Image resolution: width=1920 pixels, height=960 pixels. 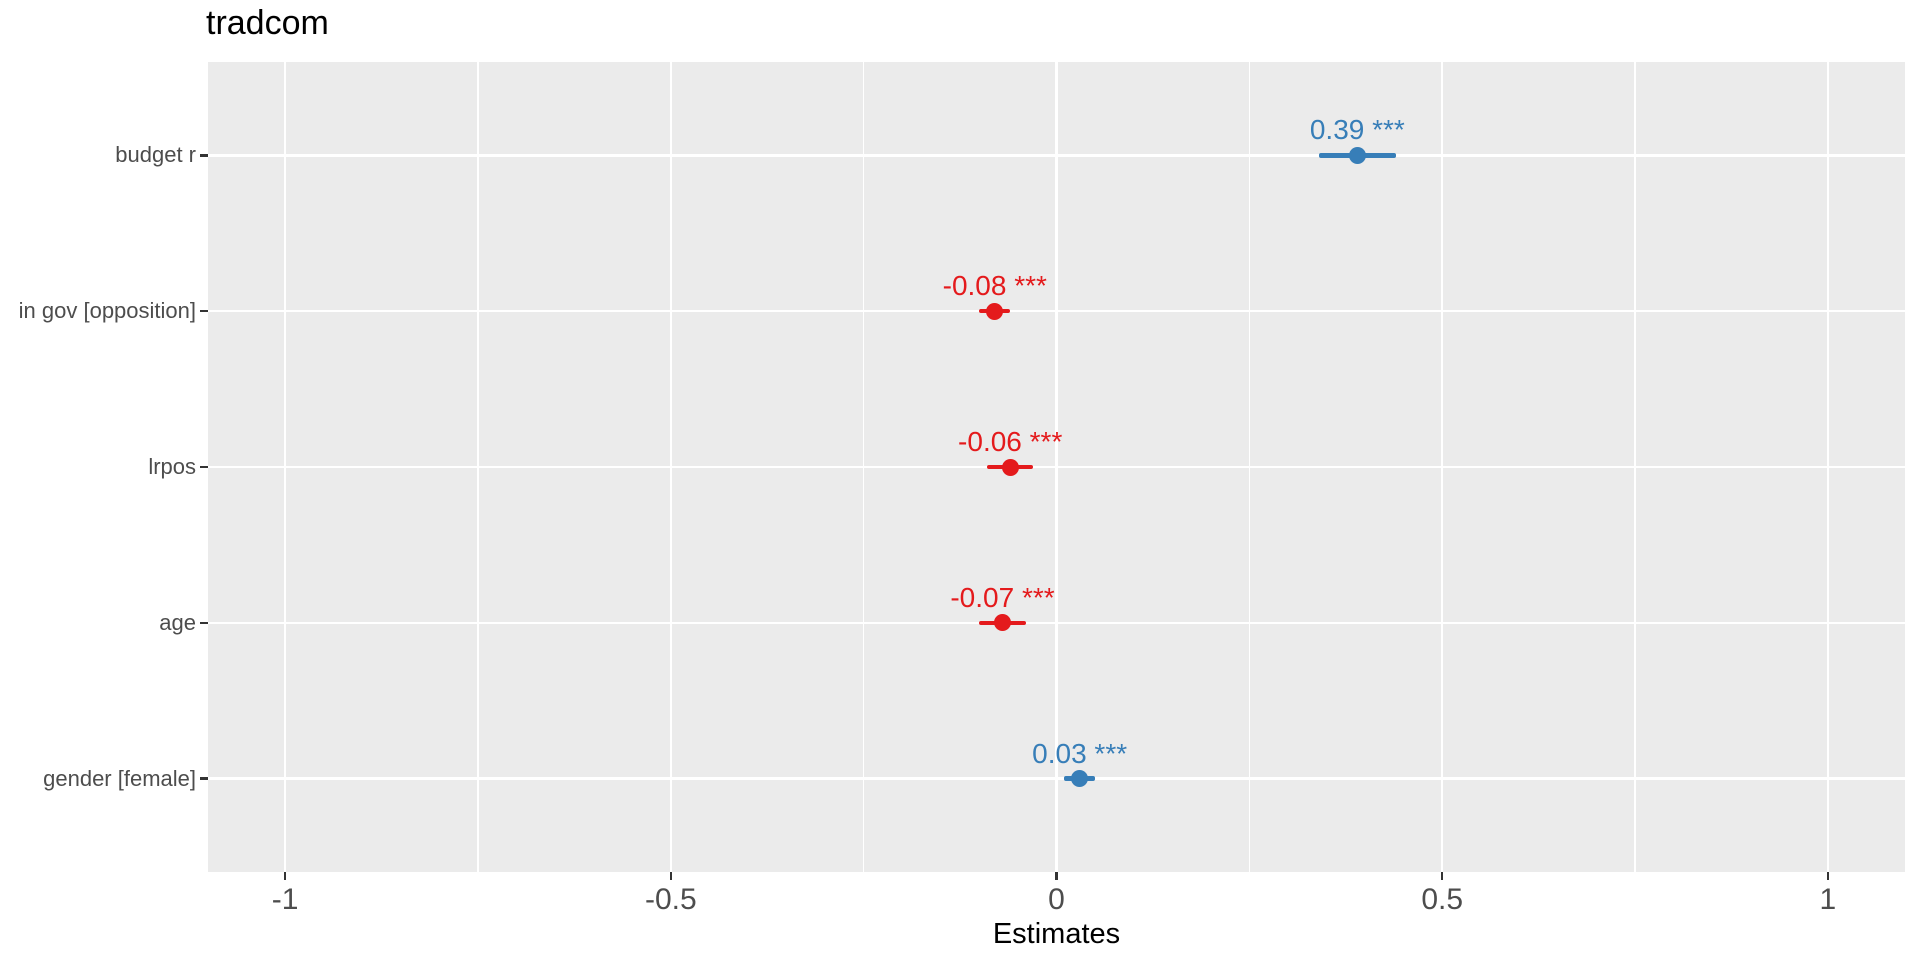 What do you see at coordinates (994, 286) in the screenshot?
I see `estimate-value-label: -0.08 ***` at bounding box center [994, 286].